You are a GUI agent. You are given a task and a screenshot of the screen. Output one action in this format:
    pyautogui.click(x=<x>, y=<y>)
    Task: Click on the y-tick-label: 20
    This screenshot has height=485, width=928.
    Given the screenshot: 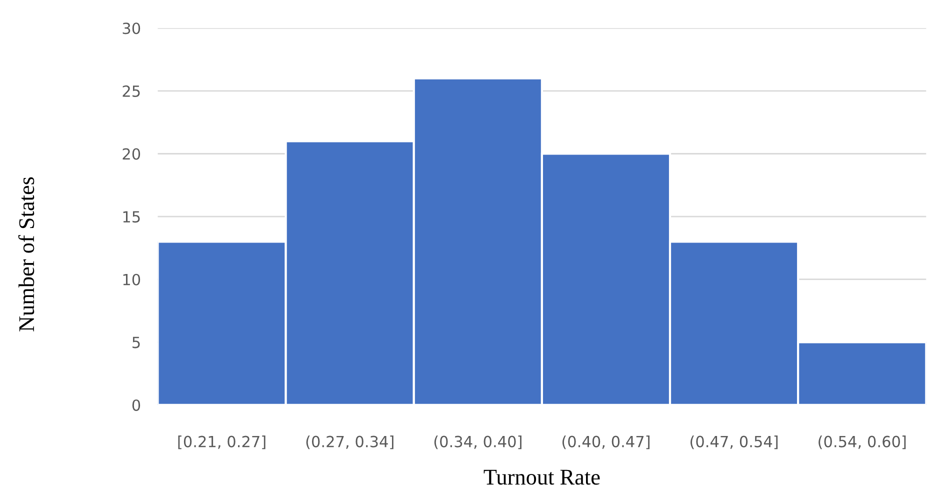 What is the action you would take?
    pyautogui.click(x=131, y=154)
    